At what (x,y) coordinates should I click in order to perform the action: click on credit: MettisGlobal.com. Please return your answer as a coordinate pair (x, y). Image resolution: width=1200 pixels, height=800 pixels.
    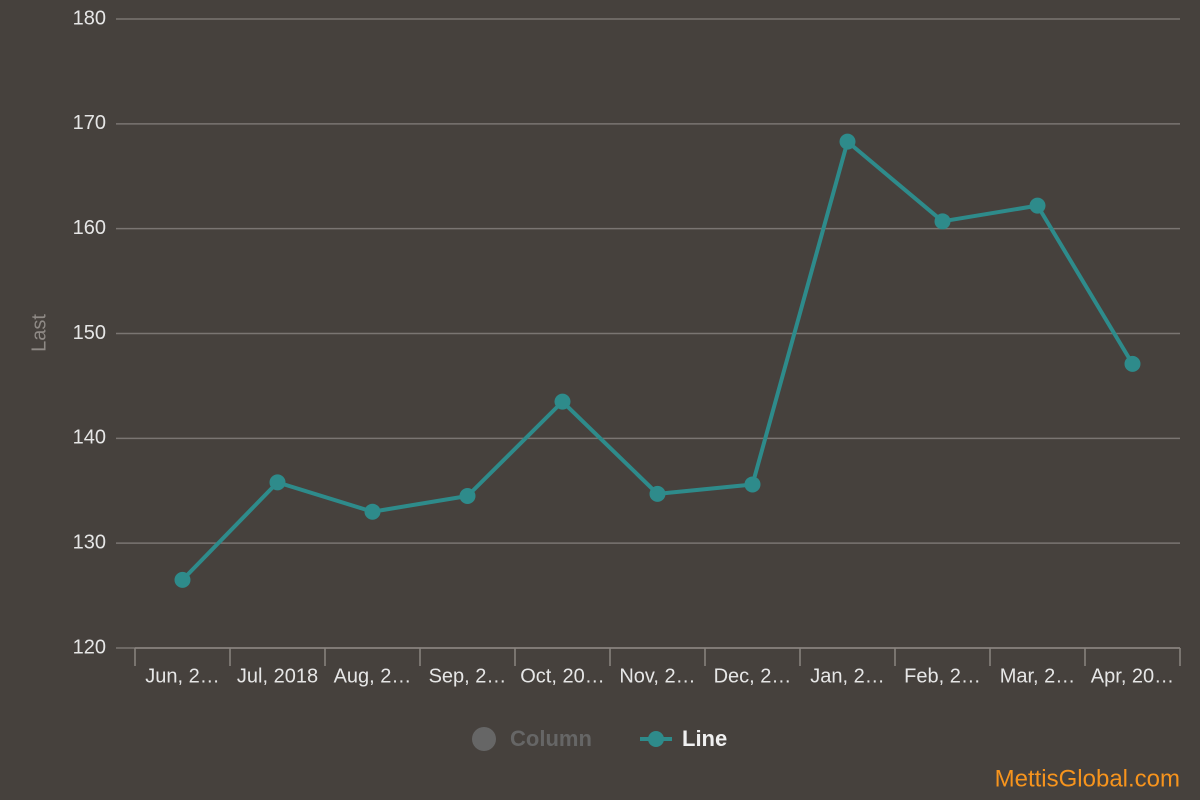
    Looking at the image, I should click on (1087, 778).